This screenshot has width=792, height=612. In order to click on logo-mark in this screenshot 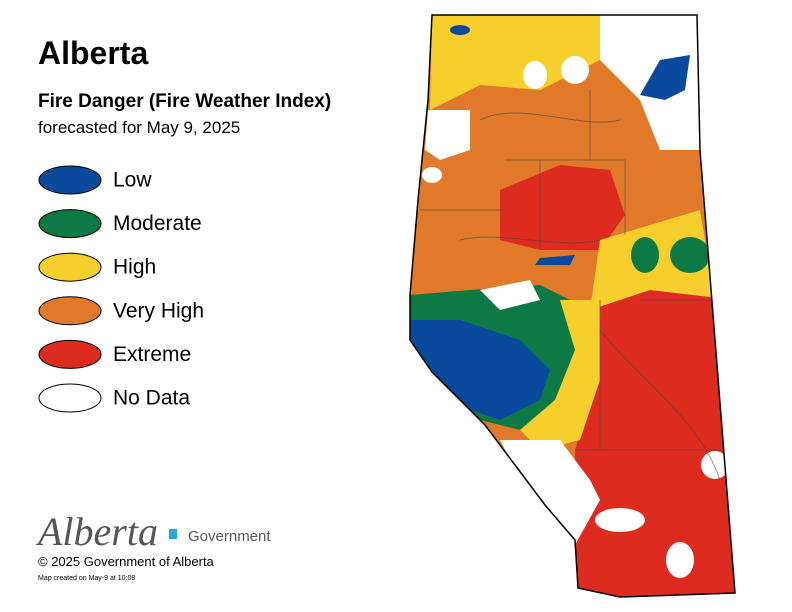, I will do `click(173, 534)`.